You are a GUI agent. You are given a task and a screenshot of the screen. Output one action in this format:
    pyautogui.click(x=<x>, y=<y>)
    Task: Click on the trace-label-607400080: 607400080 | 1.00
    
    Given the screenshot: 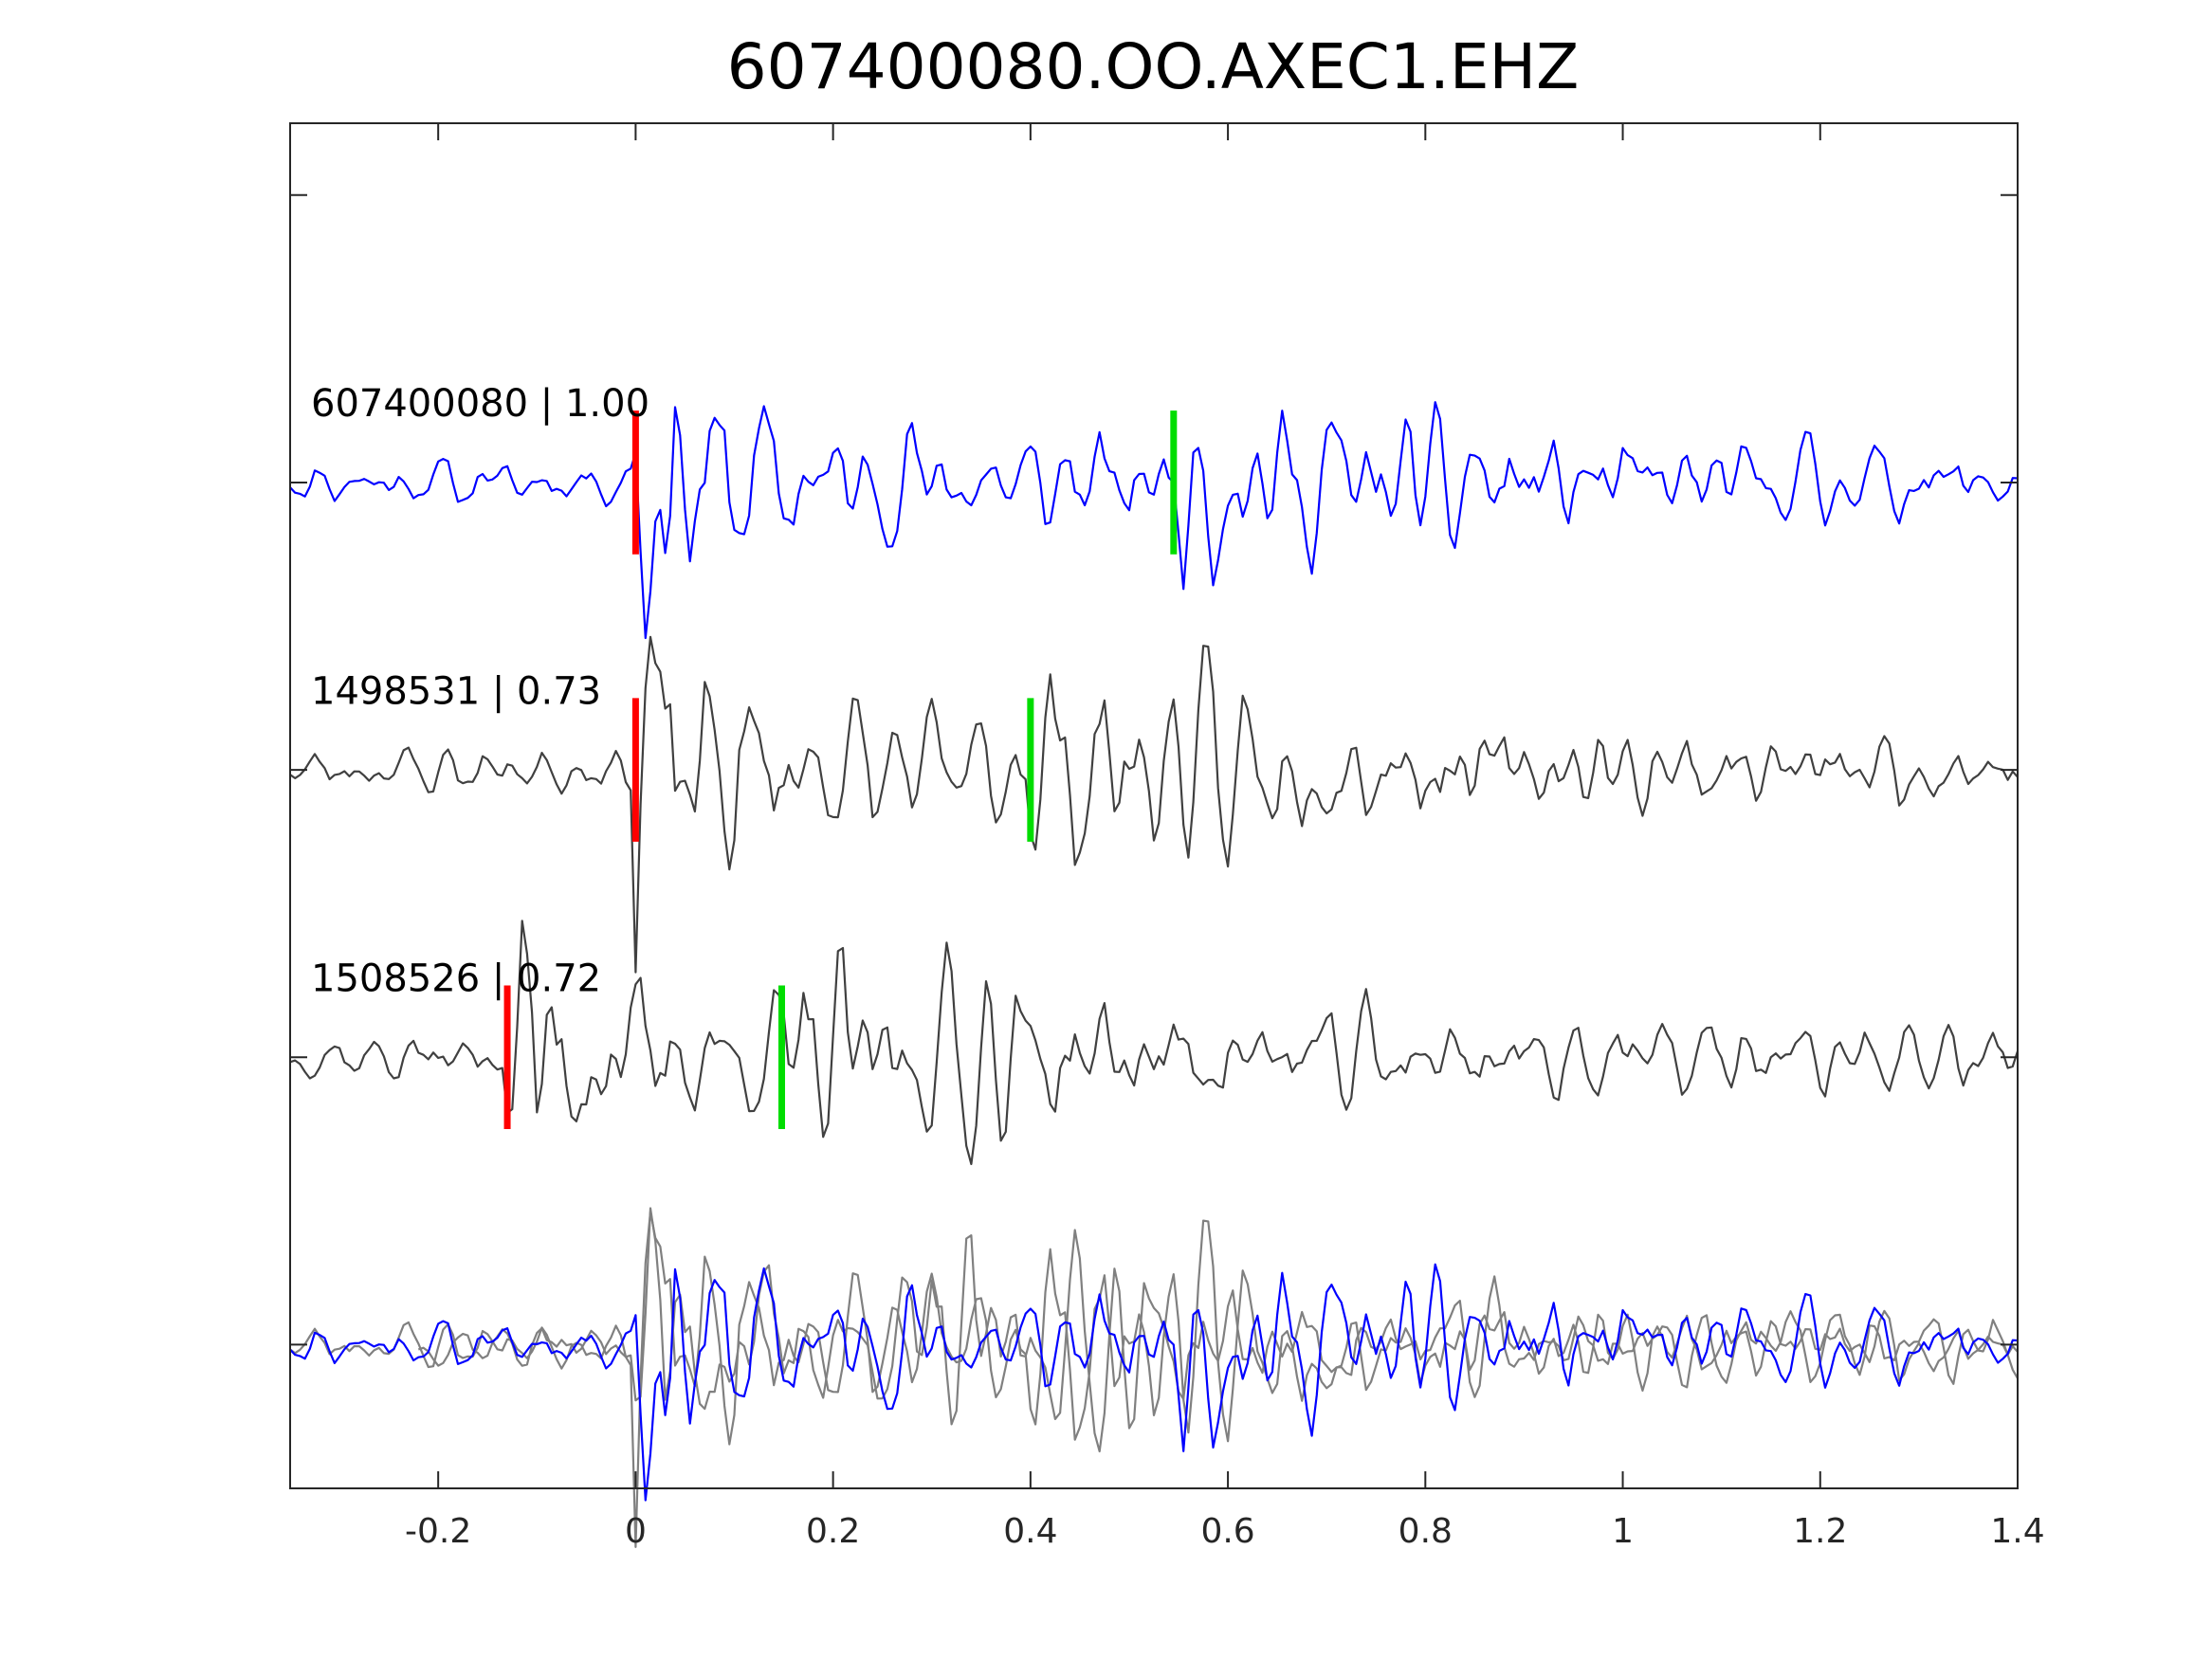 What is the action you would take?
    pyautogui.click(x=480, y=404)
    